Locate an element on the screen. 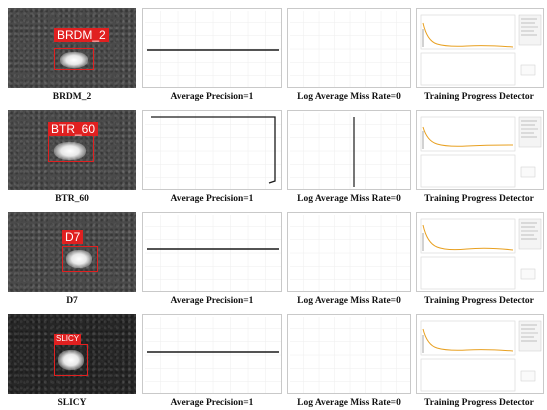  class-name-caption: BTR_60 is located at coordinates (72, 199).